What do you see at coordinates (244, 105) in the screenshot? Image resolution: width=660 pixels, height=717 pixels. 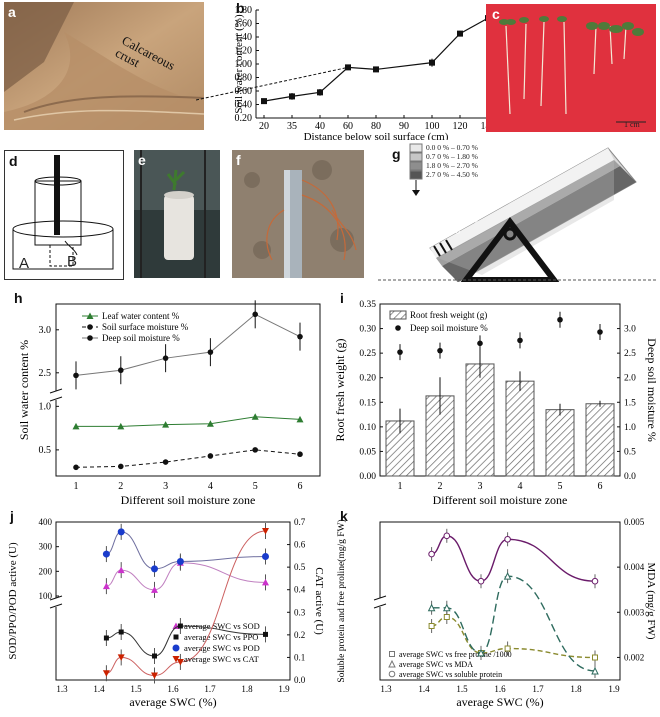 I see `y-tick-label: 0.40` at bounding box center [244, 105].